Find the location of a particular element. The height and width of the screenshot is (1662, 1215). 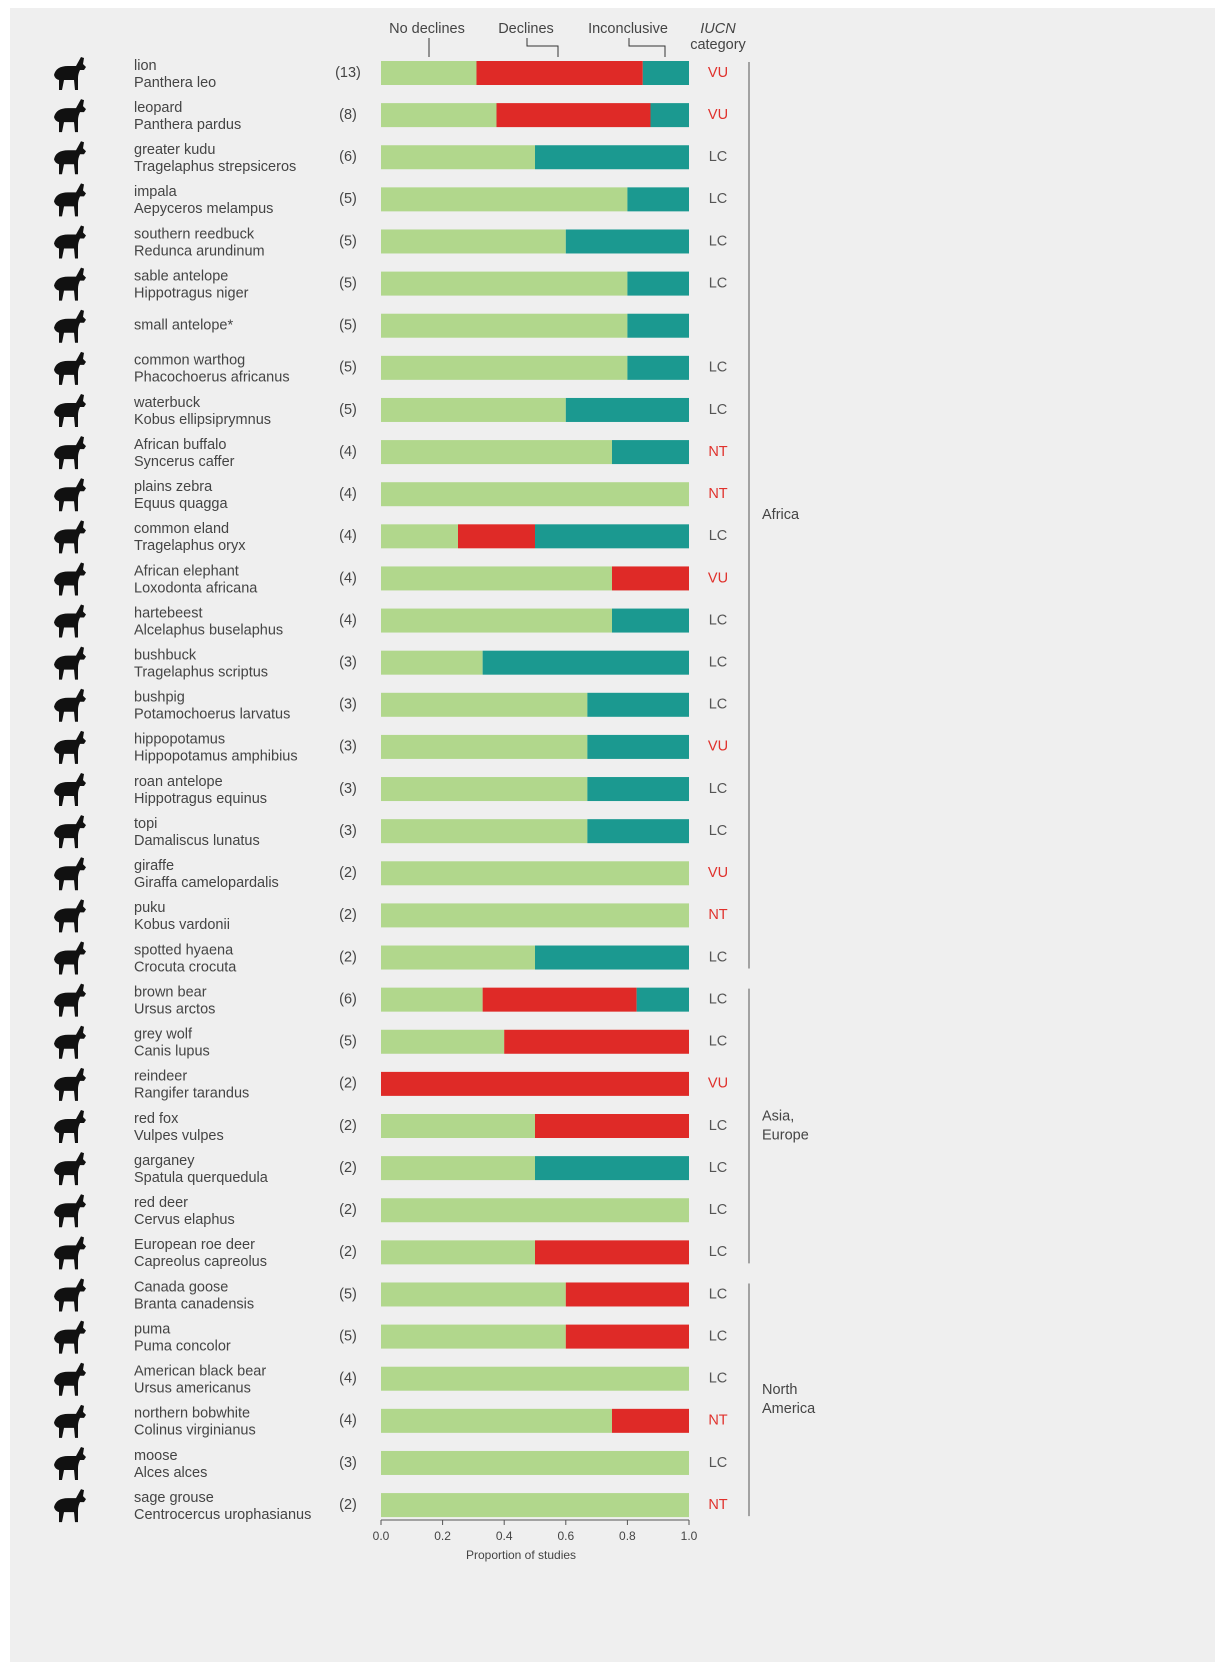

scientific-name: Redunca arundinum is located at coordinates (199, 251).